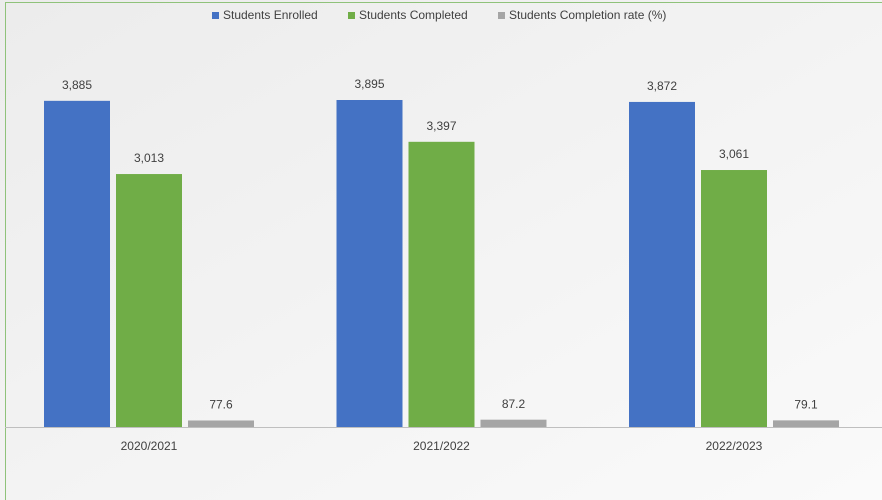 The width and height of the screenshot is (882, 500). I want to click on x-tick-label: 2022/2023, so click(734, 446).